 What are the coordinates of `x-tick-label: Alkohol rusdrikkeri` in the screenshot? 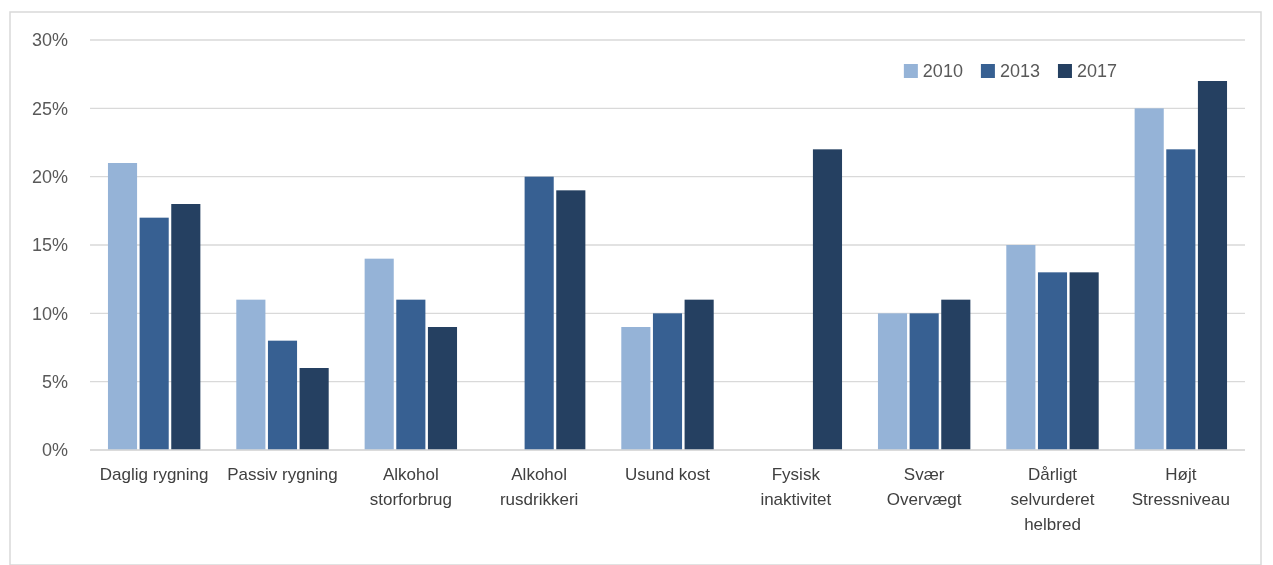 It's located at (539, 487).